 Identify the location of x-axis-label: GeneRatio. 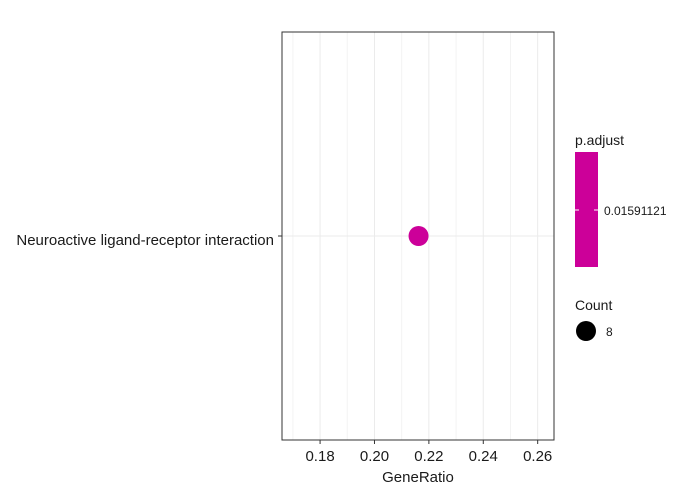
(418, 477).